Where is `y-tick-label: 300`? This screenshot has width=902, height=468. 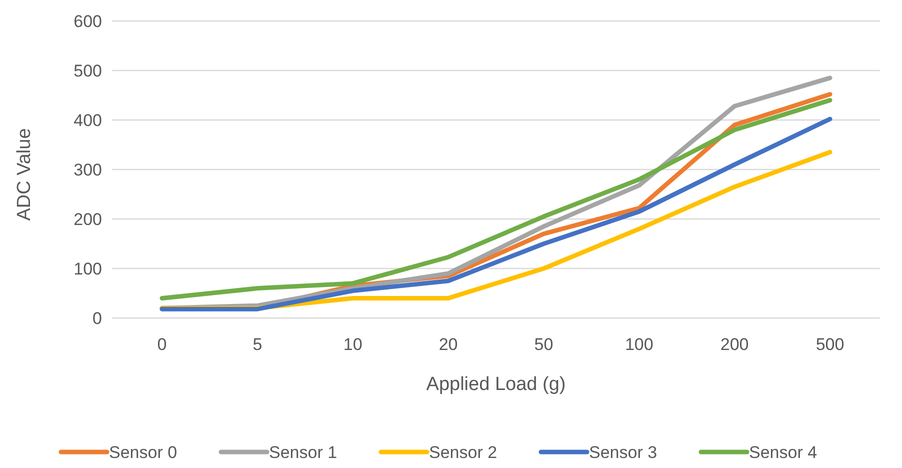
y-tick-label: 300 is located at coordinates (88, 170).